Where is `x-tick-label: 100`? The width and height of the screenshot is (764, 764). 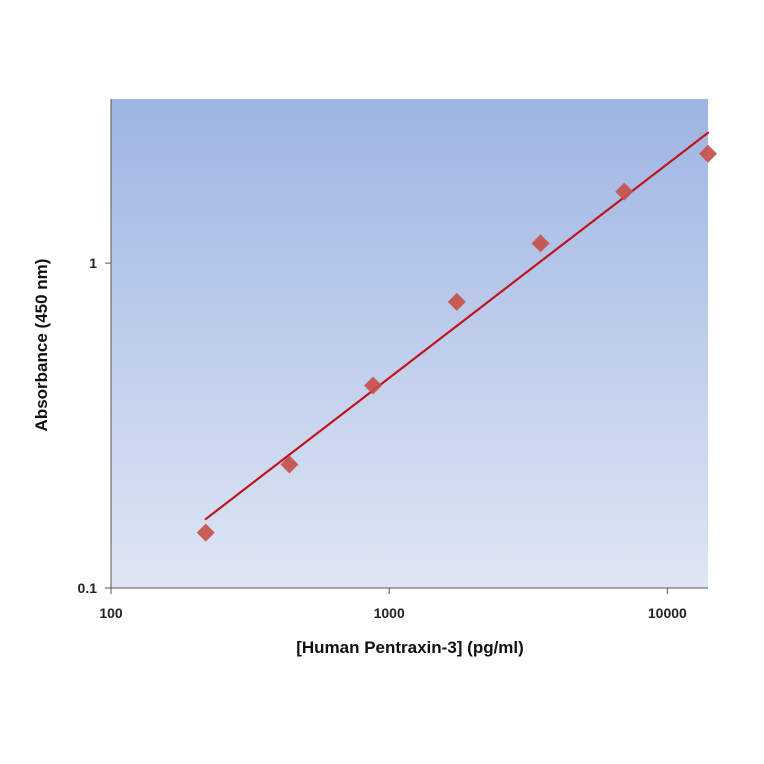 x-tick-label: 100 is located at coordinates (111, 613).